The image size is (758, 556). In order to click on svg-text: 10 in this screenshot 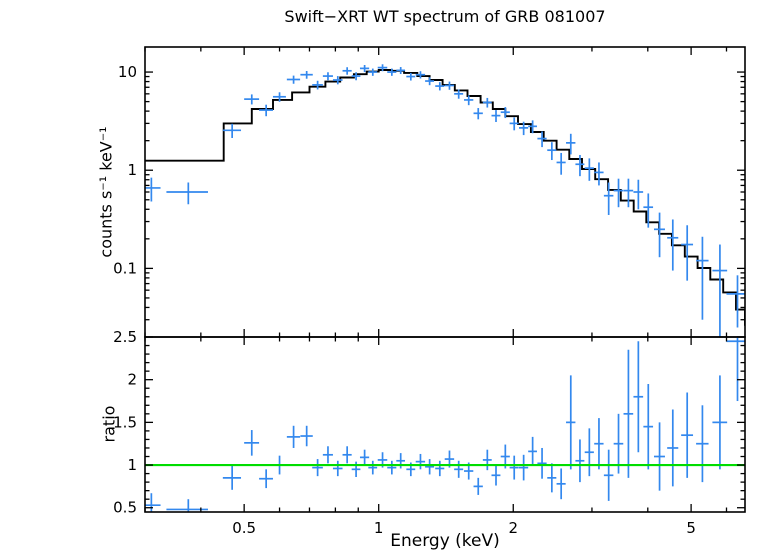, I will do `click(127, 72)`.